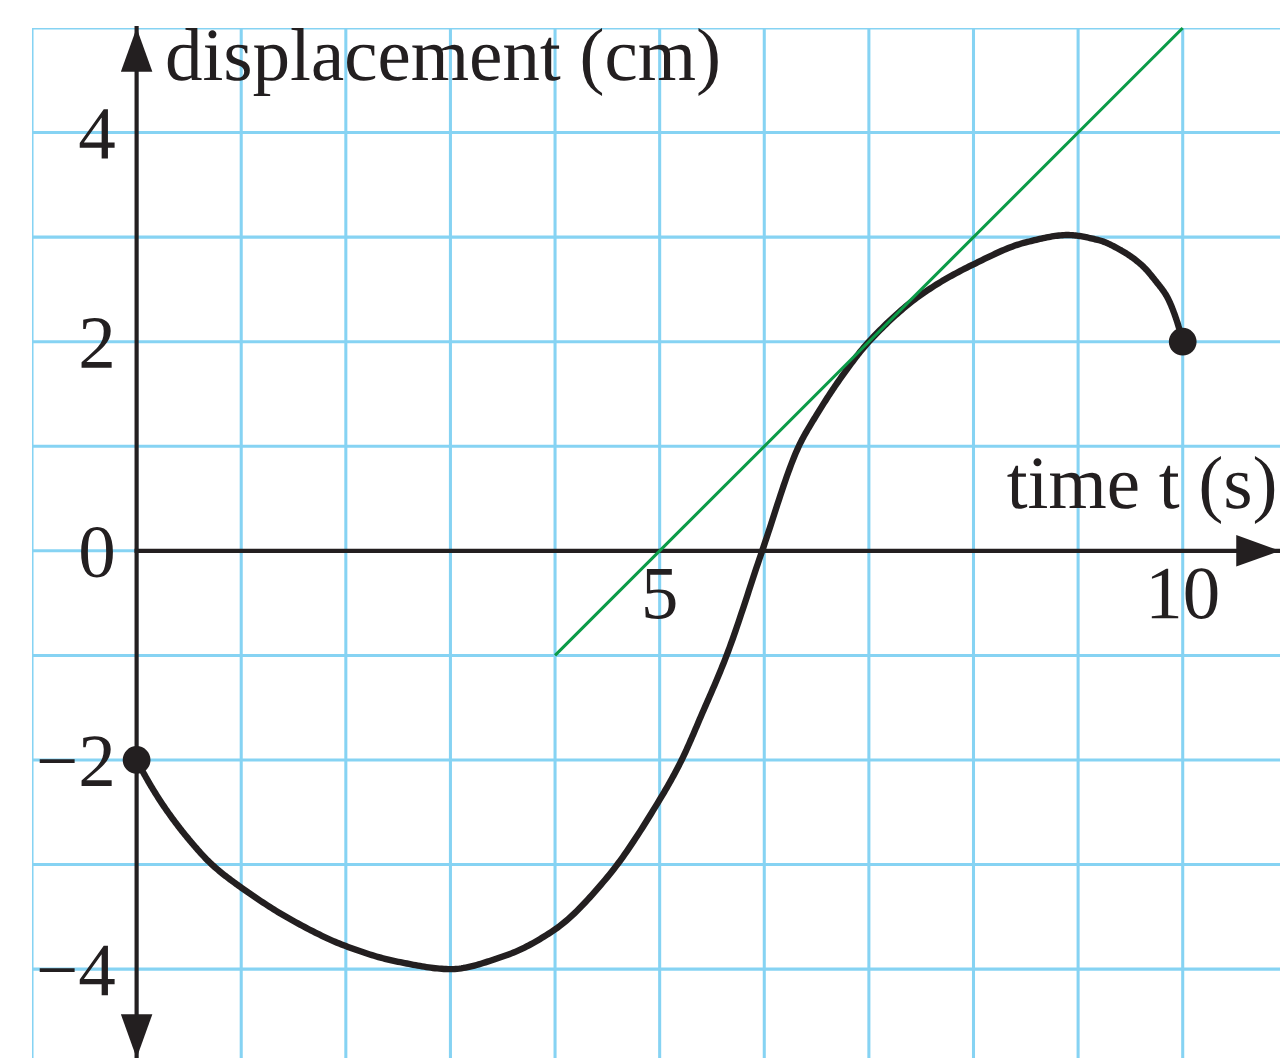 Image resolution: width=1280 pixels, height=1058 pixels. I want to click on y-tick-label: −2, so click(75, 761).